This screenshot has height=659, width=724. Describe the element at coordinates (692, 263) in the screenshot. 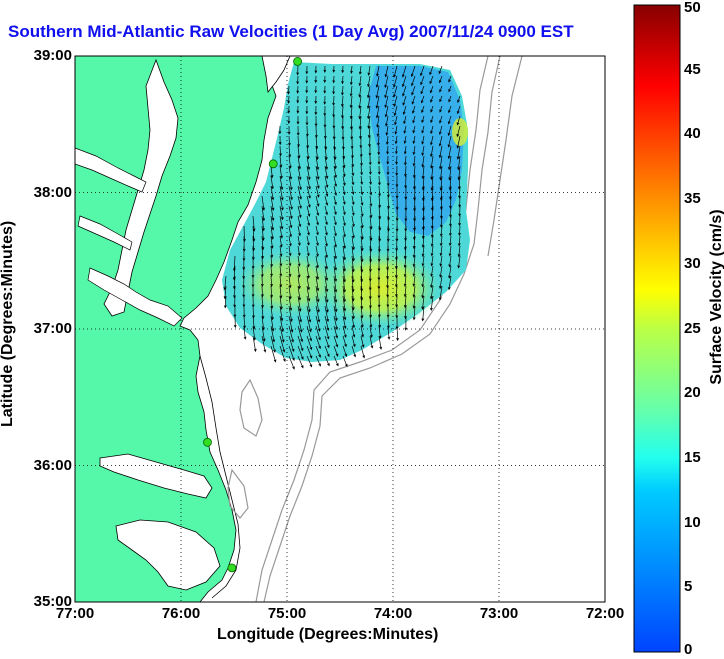

I see `colorbar-tick-label: 30` at that location.